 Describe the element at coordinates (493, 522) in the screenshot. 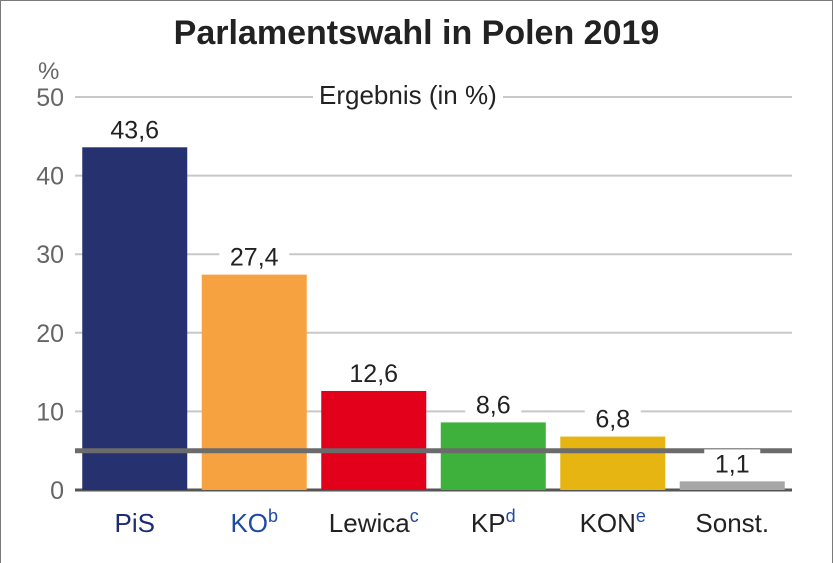

I see `category-label: KPd` at that location.